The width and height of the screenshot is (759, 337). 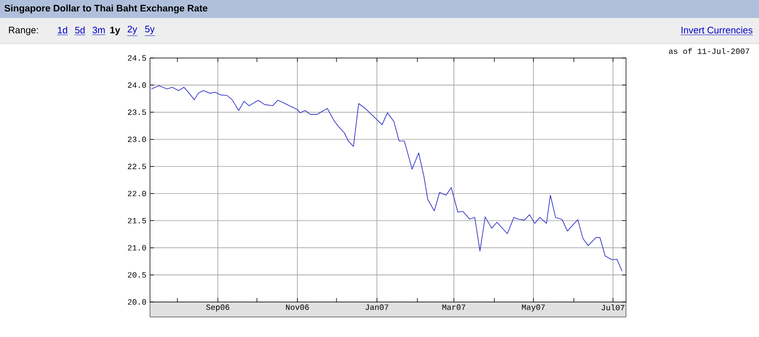 What do you see at coordinates (150, 30) in the screenshot?
I see `text: 5y` at bounding box center [150, 30].